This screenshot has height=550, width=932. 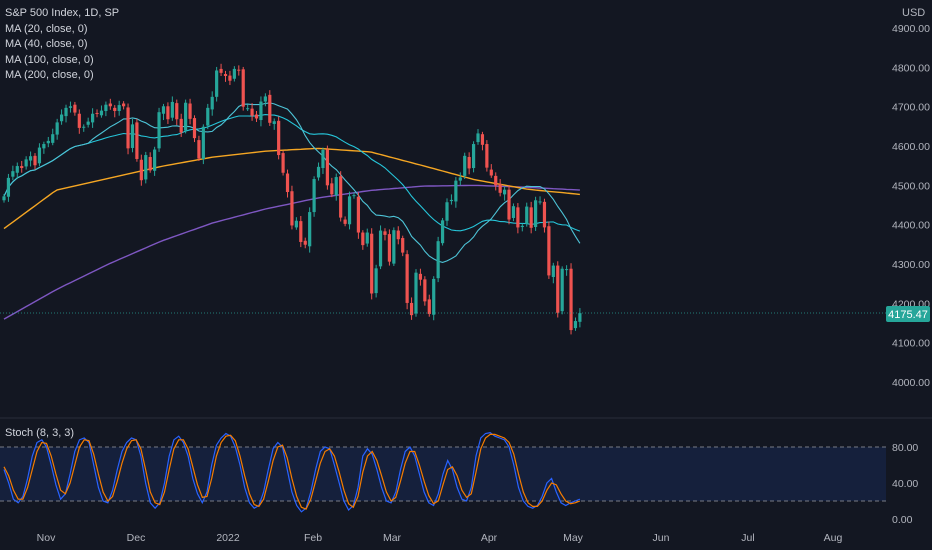 I want to click on stoch-tick-label: 40.00, so click(x=905, y=484).